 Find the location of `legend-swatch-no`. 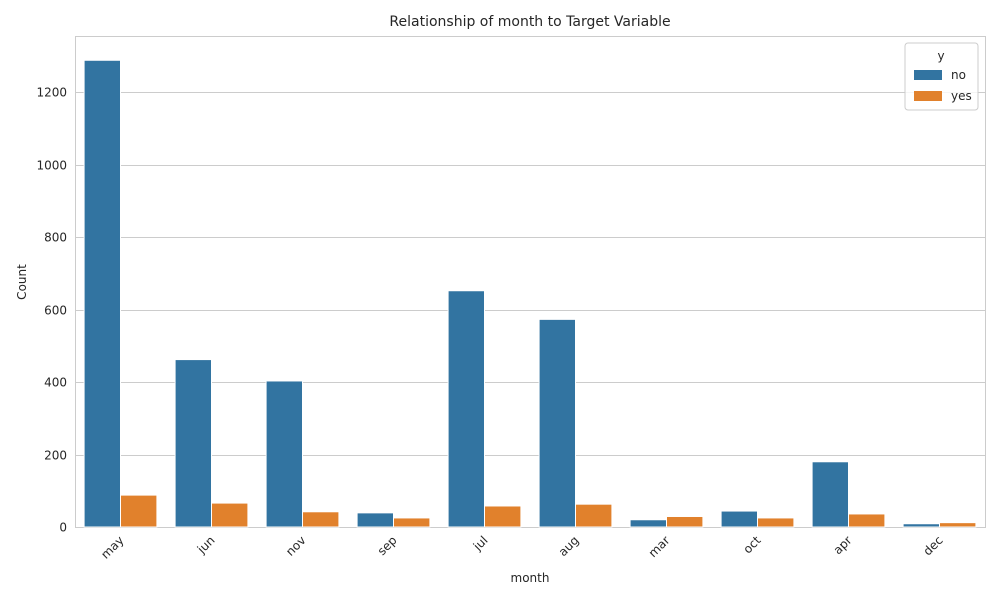

legend-swatch-no is located at coordinates (928, 75).